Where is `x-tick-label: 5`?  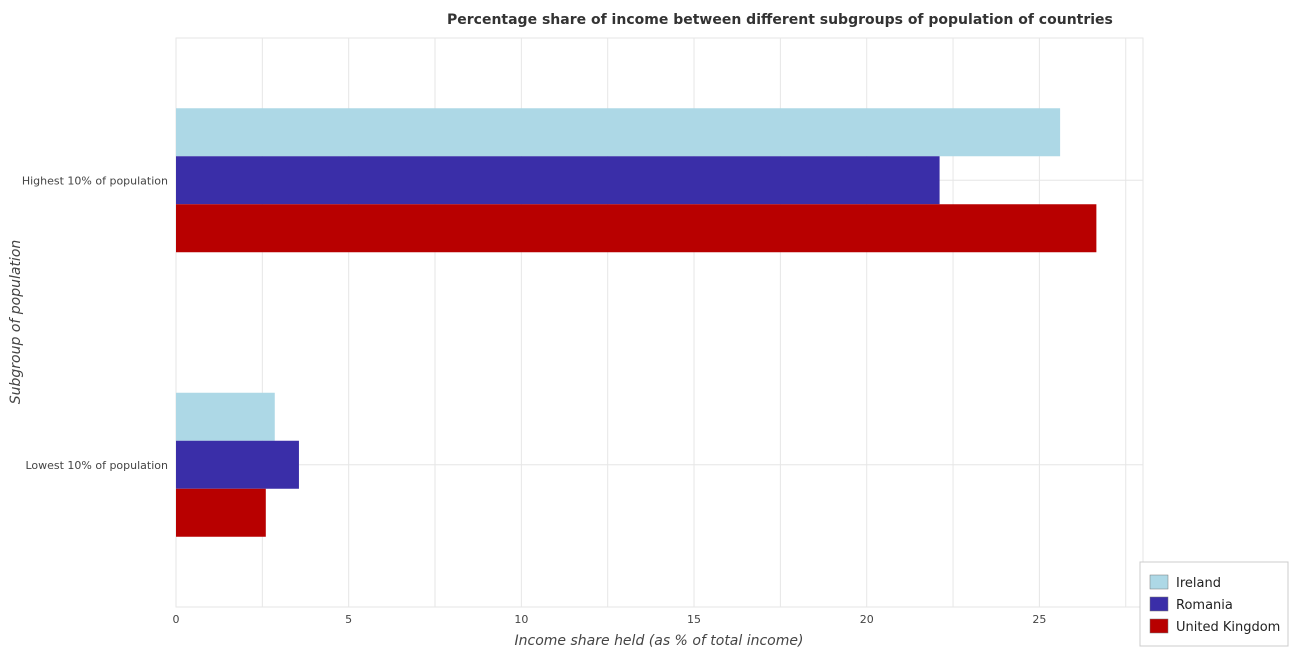 x-tick-label: 5 is located at coordinates (348, 619).